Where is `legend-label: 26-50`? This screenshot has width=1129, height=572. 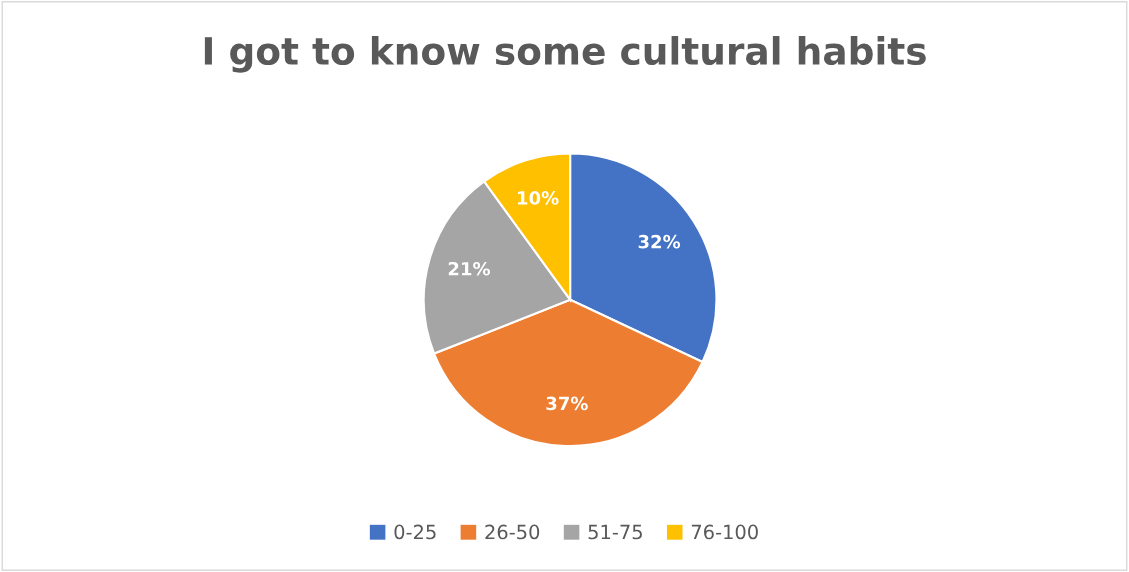 legend-label: 26-50 is located at coordinates (512, 532).